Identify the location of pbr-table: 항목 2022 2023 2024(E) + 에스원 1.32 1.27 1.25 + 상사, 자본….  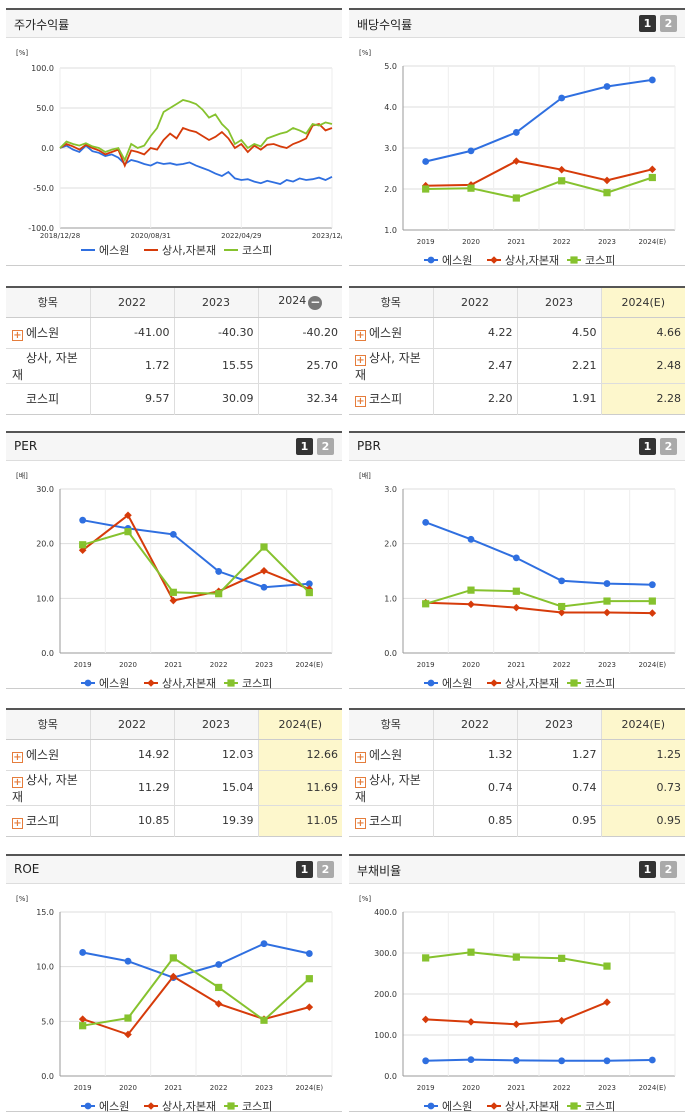
(517, 772).